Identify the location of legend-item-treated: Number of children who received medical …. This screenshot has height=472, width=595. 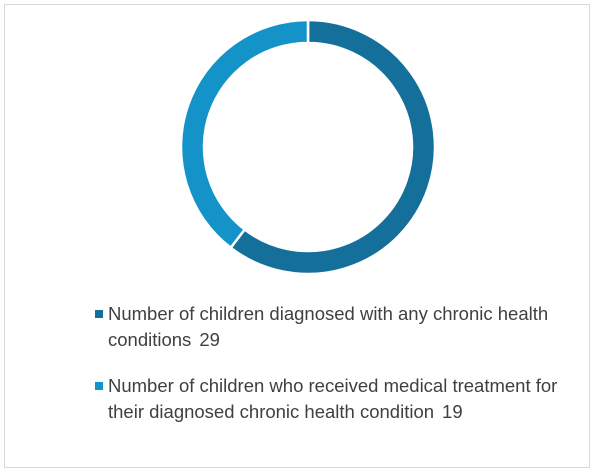
(330, 399).